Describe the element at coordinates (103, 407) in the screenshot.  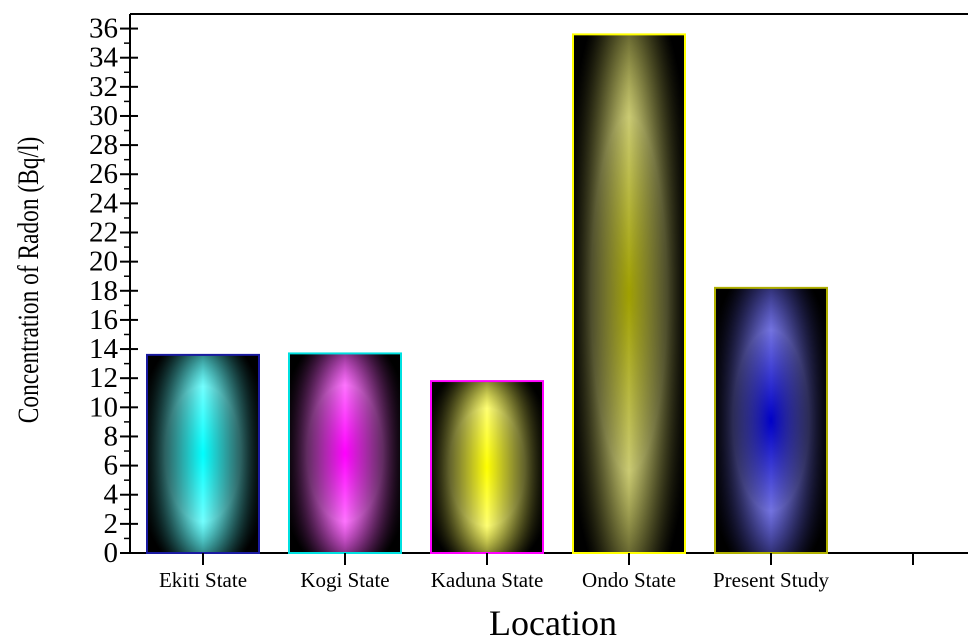
I see `y-tick-label: 10` at that location.